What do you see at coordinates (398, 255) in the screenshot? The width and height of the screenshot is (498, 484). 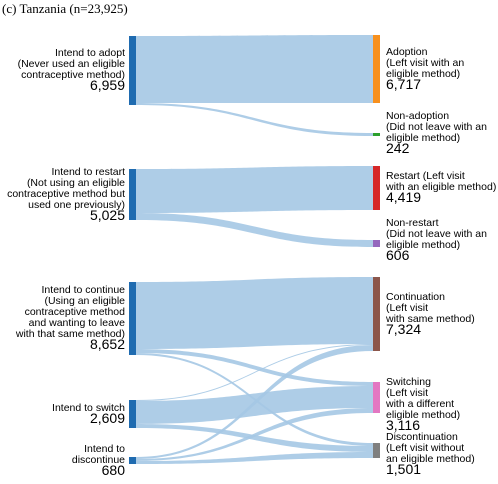 I see `node-value: 606` at bounding box center [398, 255].